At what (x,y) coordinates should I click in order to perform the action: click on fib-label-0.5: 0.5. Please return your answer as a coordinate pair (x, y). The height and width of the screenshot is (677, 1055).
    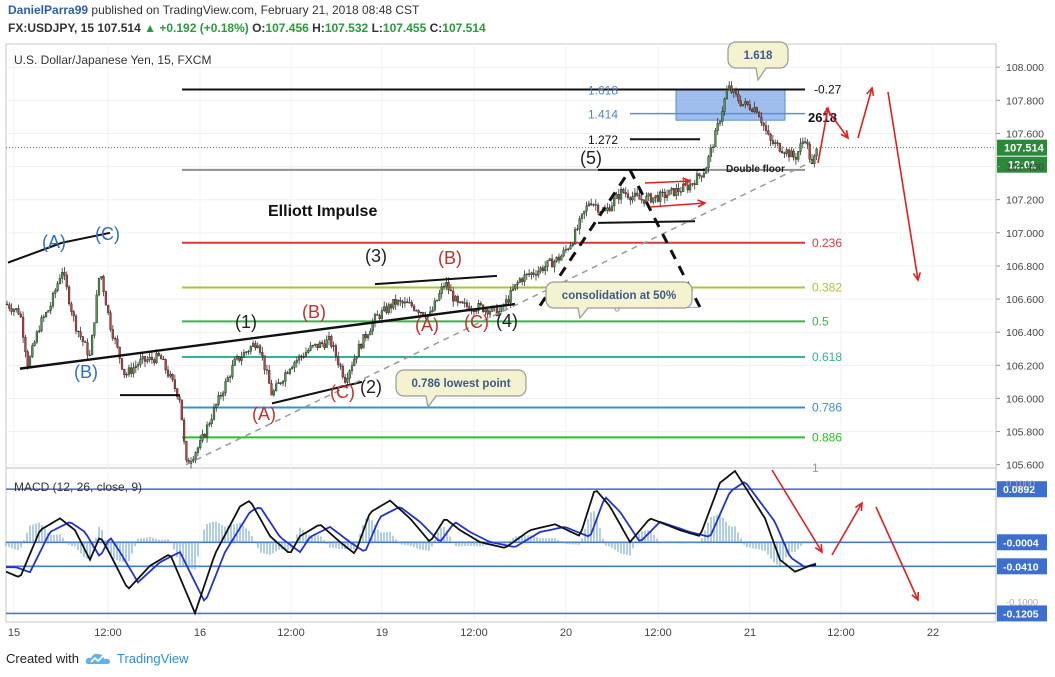
    Looking at the image, I should click on (820, 321).